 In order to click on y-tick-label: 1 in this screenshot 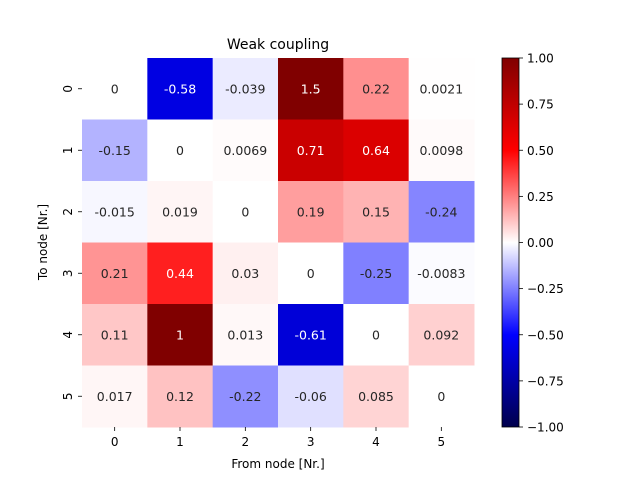, I will do `click(68, 150)`.